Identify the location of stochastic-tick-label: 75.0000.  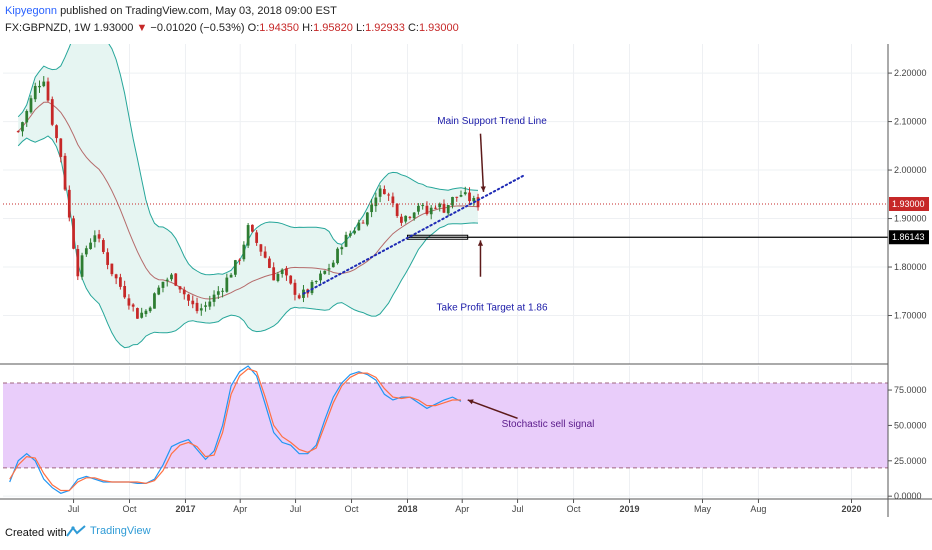
(910, 390).